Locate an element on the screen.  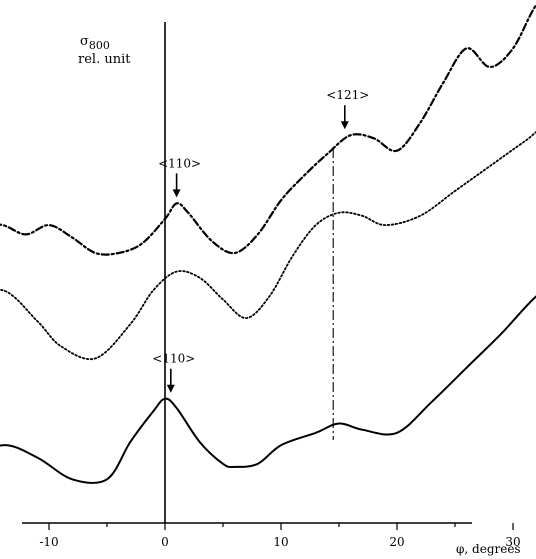
x-tick-label: -10 is located at coordinates (48, 542).